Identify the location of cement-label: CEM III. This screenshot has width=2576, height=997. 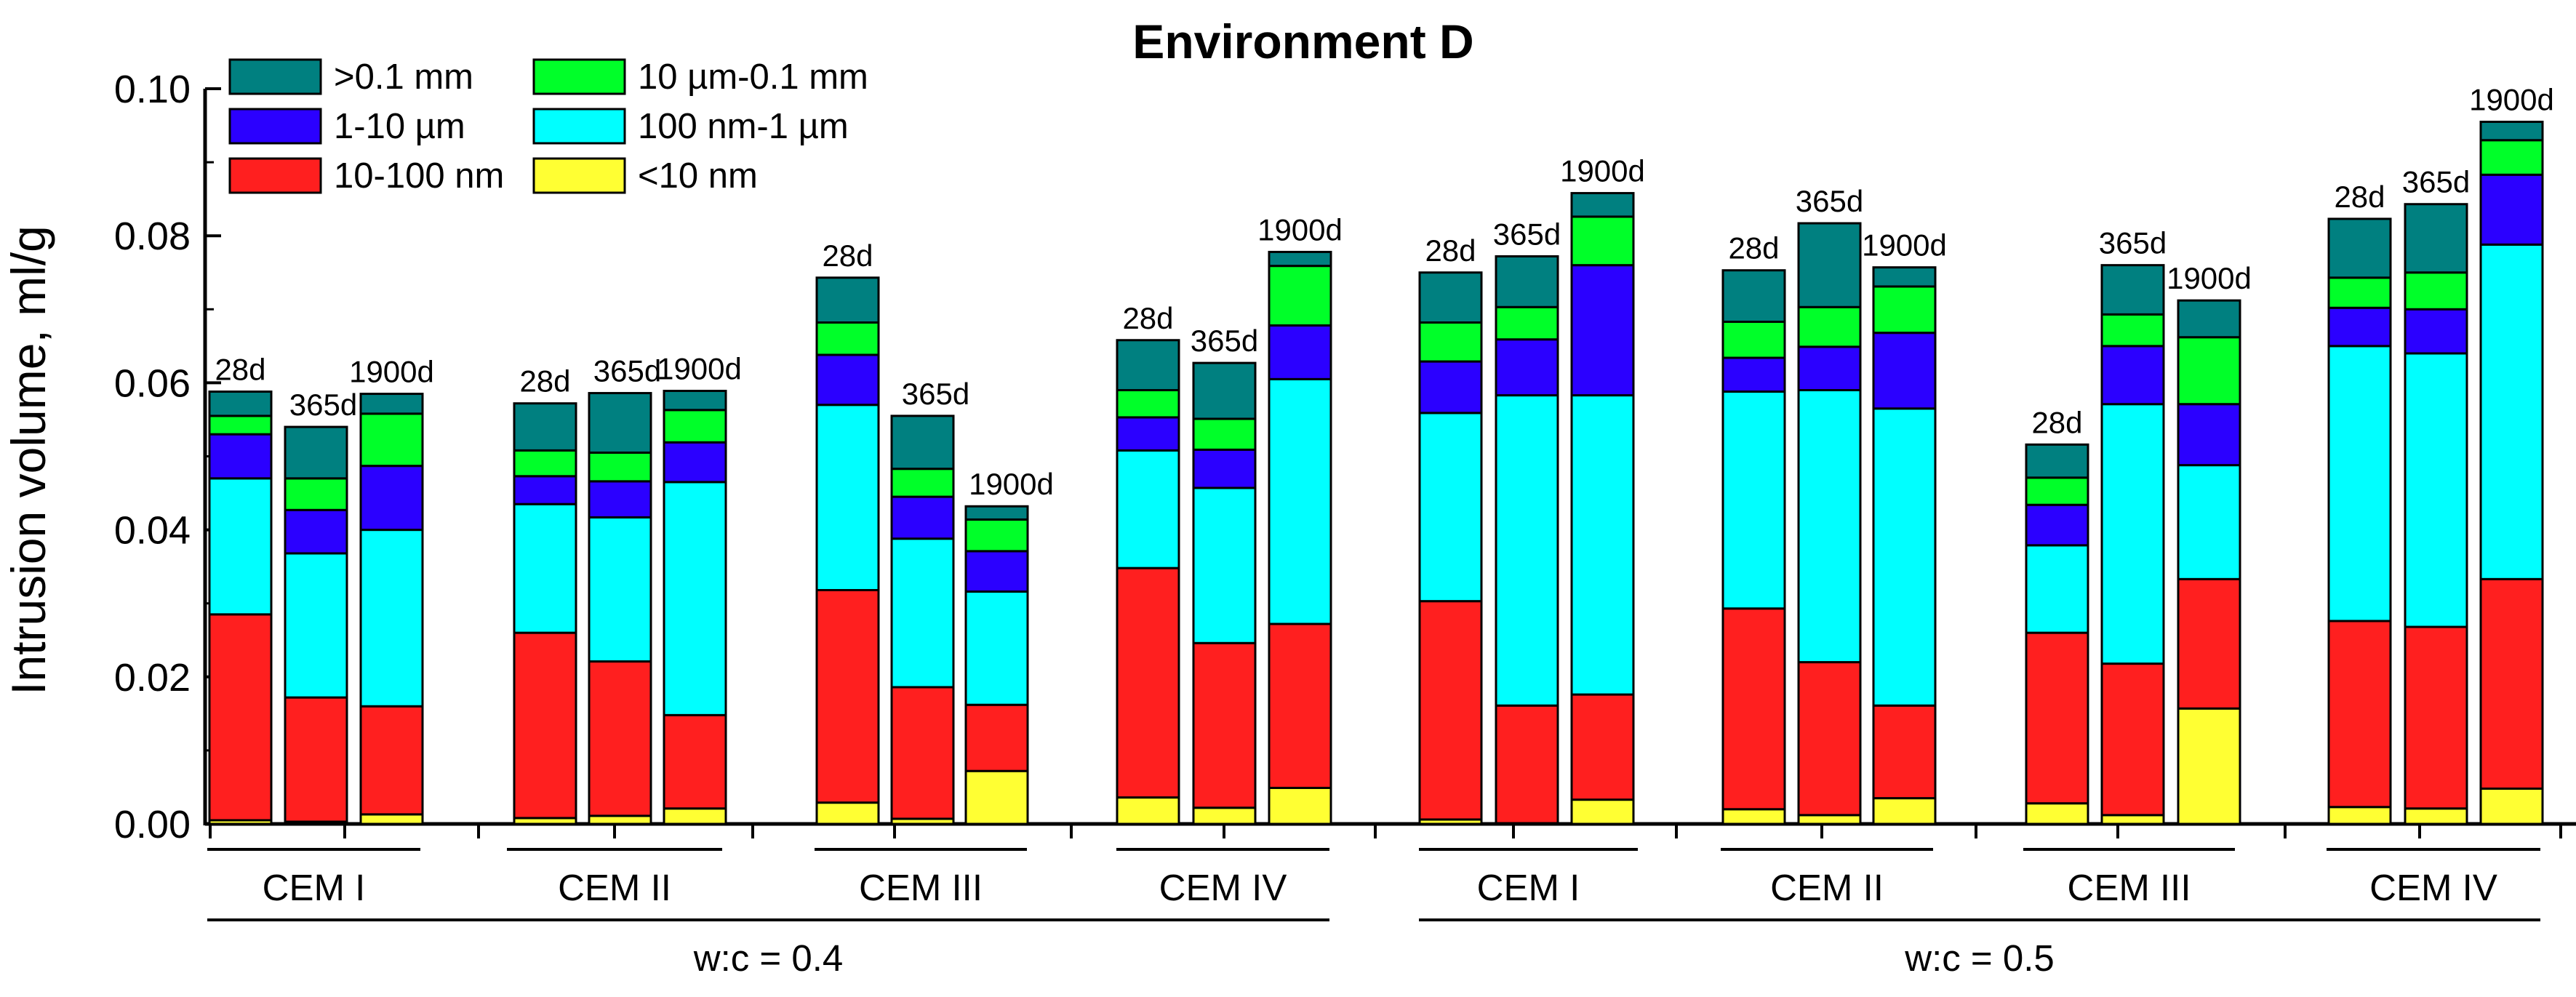
(921, 887).